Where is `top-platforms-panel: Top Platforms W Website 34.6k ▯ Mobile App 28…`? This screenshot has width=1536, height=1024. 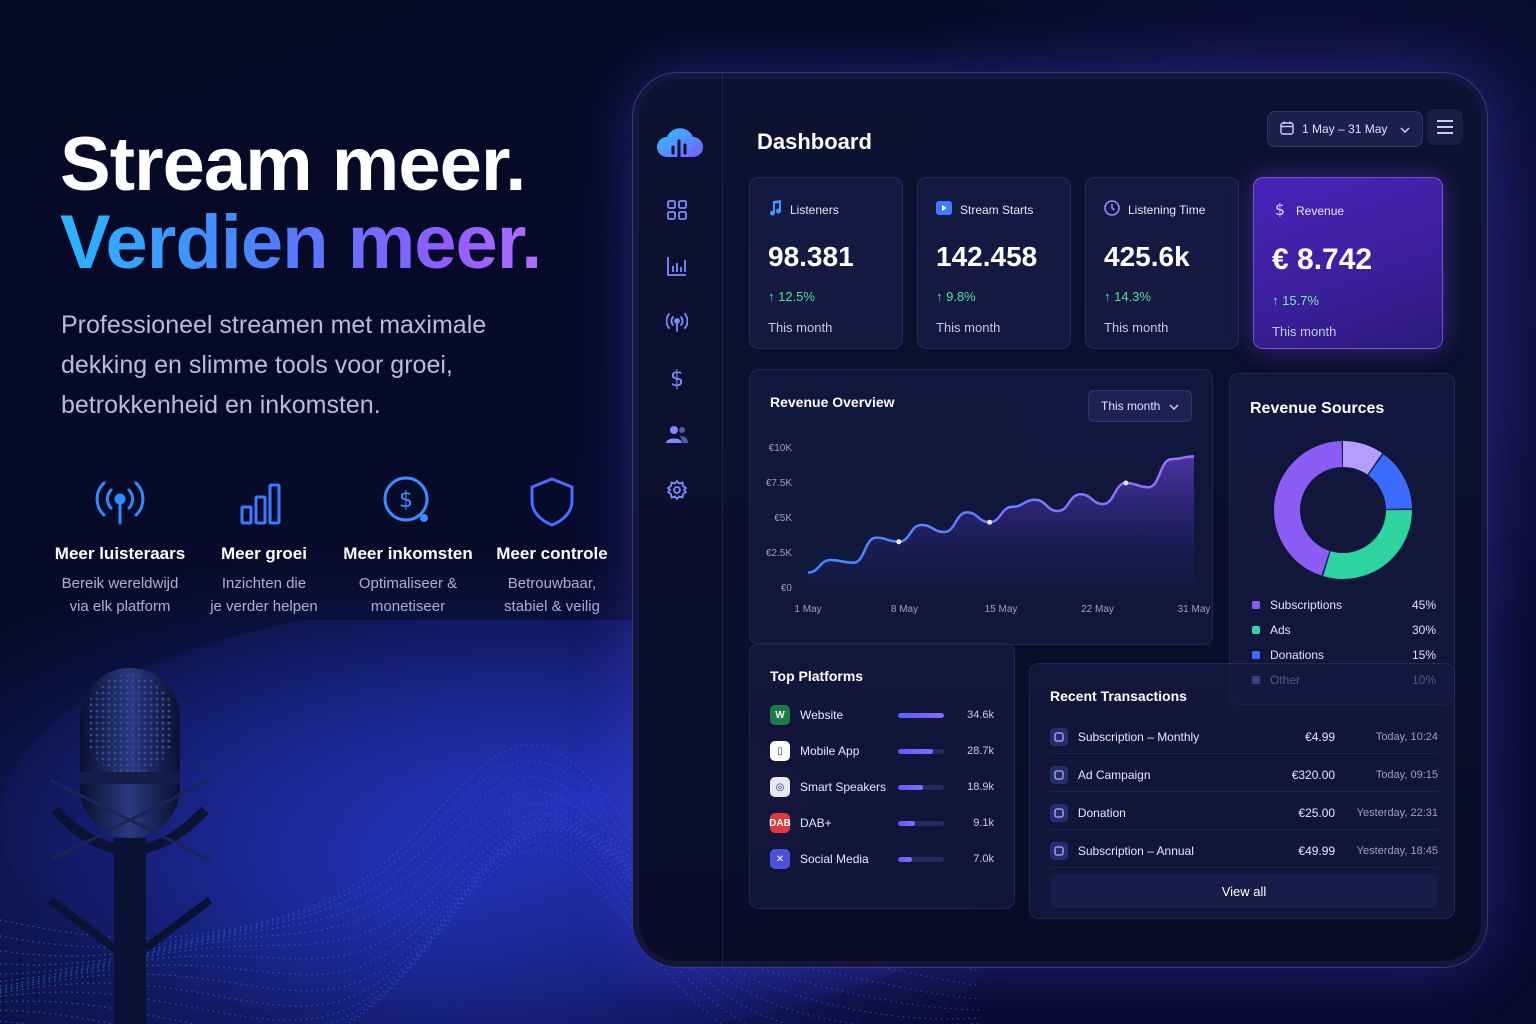 top-platforms-panel: Top Platforms W Website 34.6k ▯ Mobile App 28… is located at coordinates (882, 776).